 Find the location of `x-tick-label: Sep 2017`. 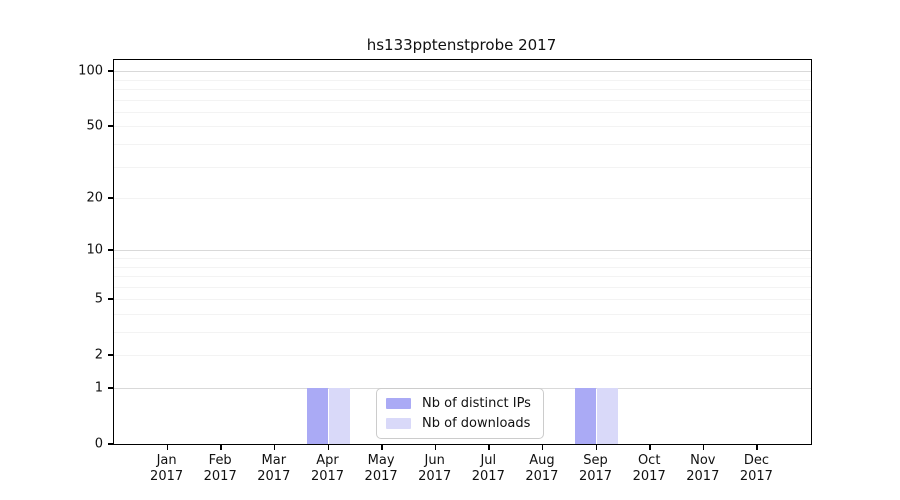

x-tick-label: Sep 2017 is located at coordinates (596, 469).